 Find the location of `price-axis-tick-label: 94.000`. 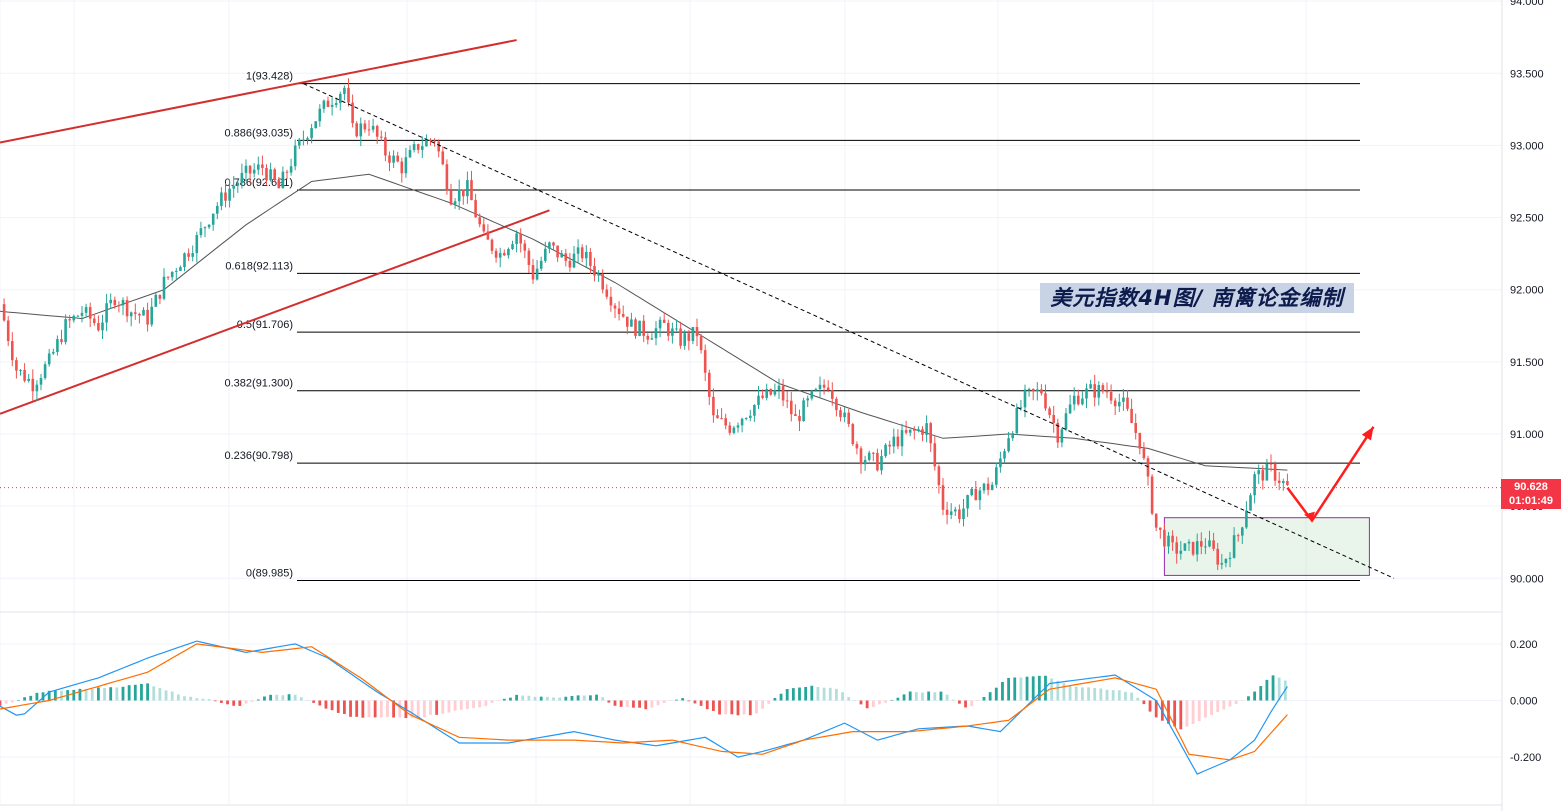

price-axis-tick-label: 94.000 is located at coordinates (1527, 4).